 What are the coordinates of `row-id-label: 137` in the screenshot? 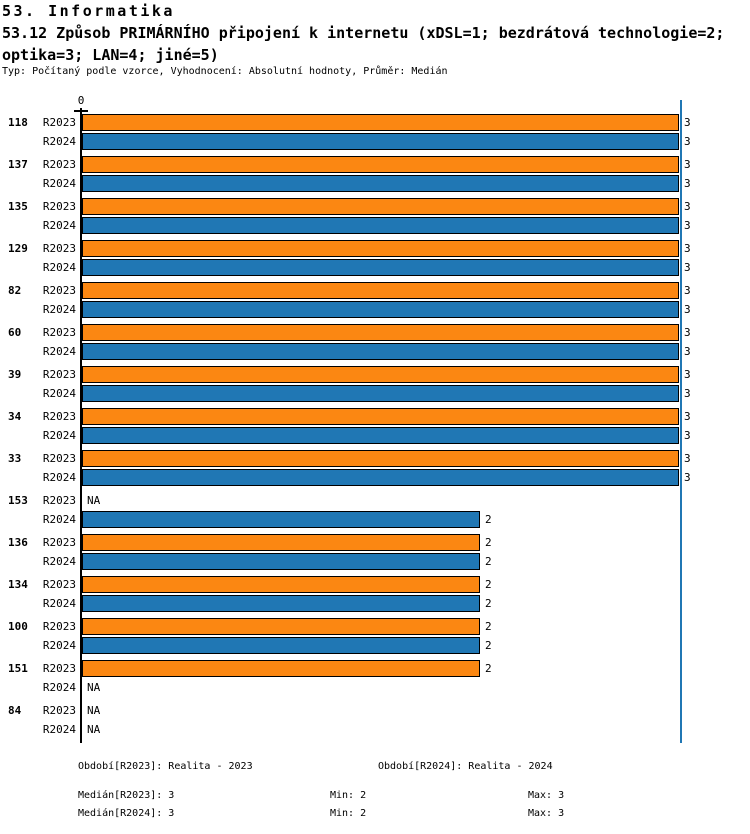 It's located at (18, 164).